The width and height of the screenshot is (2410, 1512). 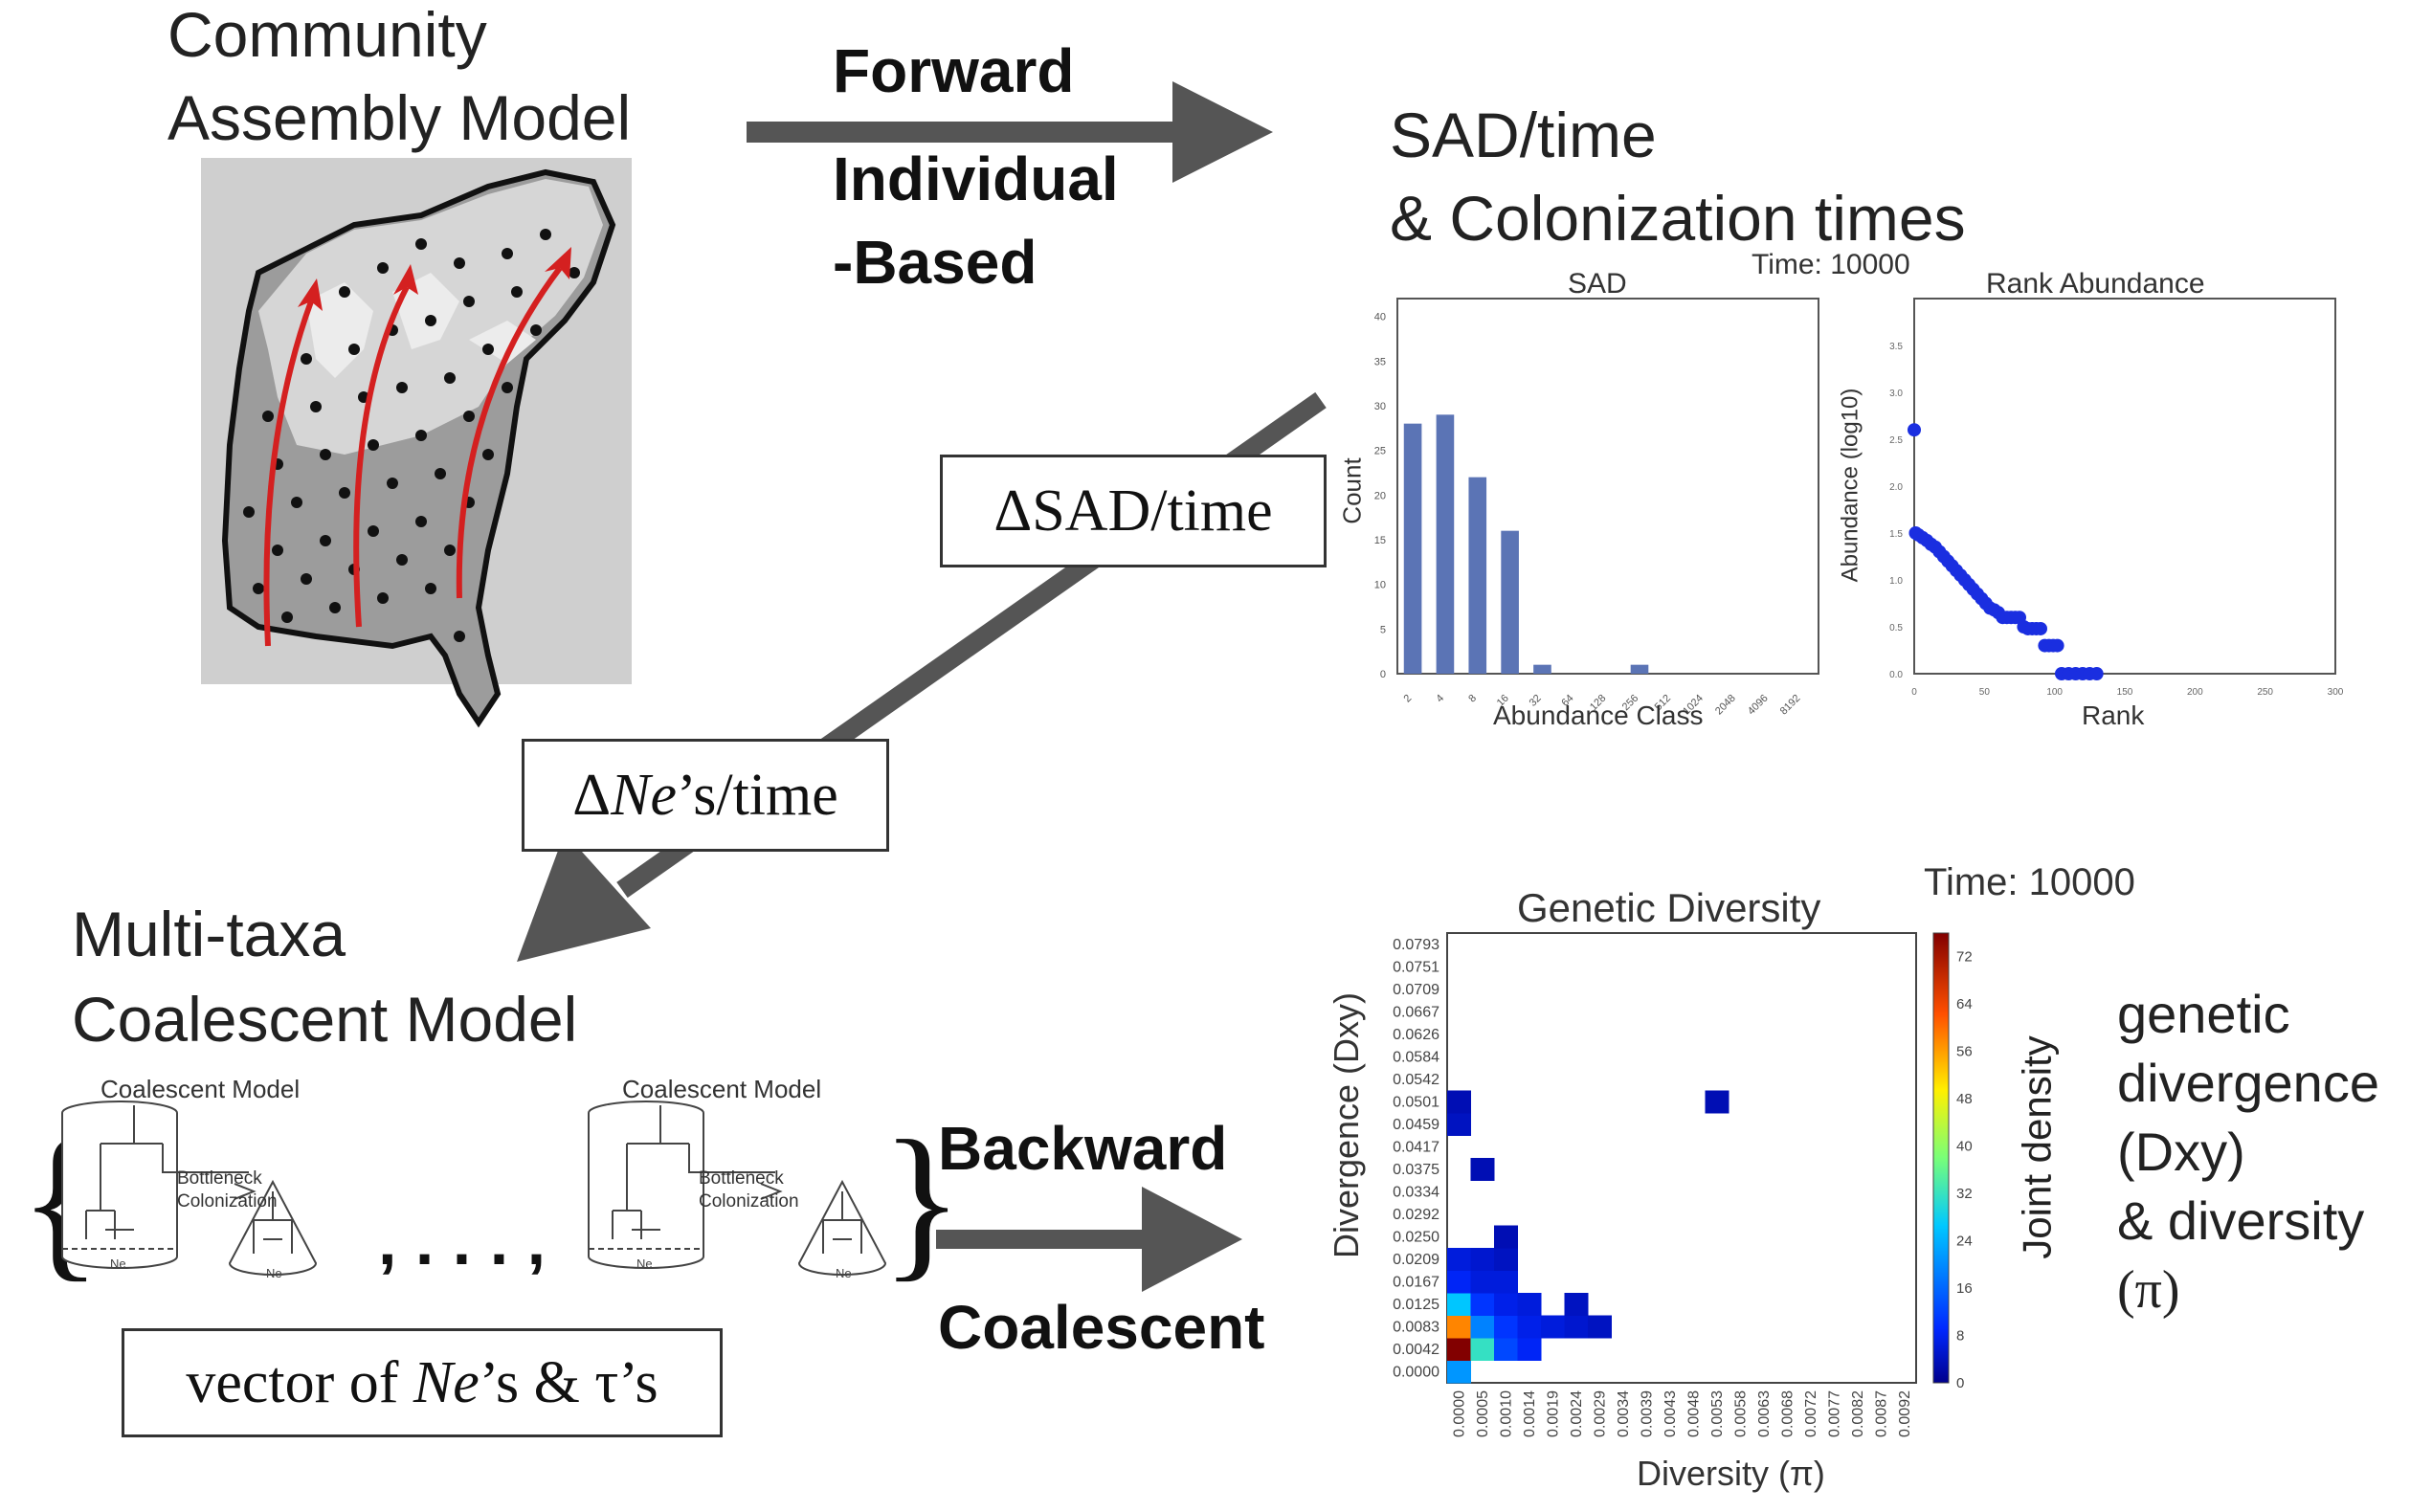 I want to click on forward-label: Forward, so click(x=954, y=70).